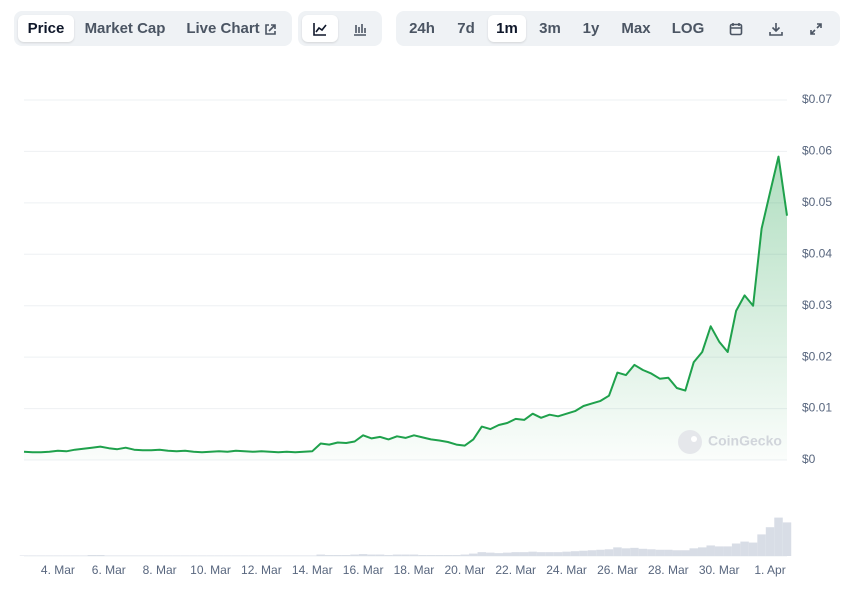  I want to click on y-tick-label: $0.04, so click(817, 253).